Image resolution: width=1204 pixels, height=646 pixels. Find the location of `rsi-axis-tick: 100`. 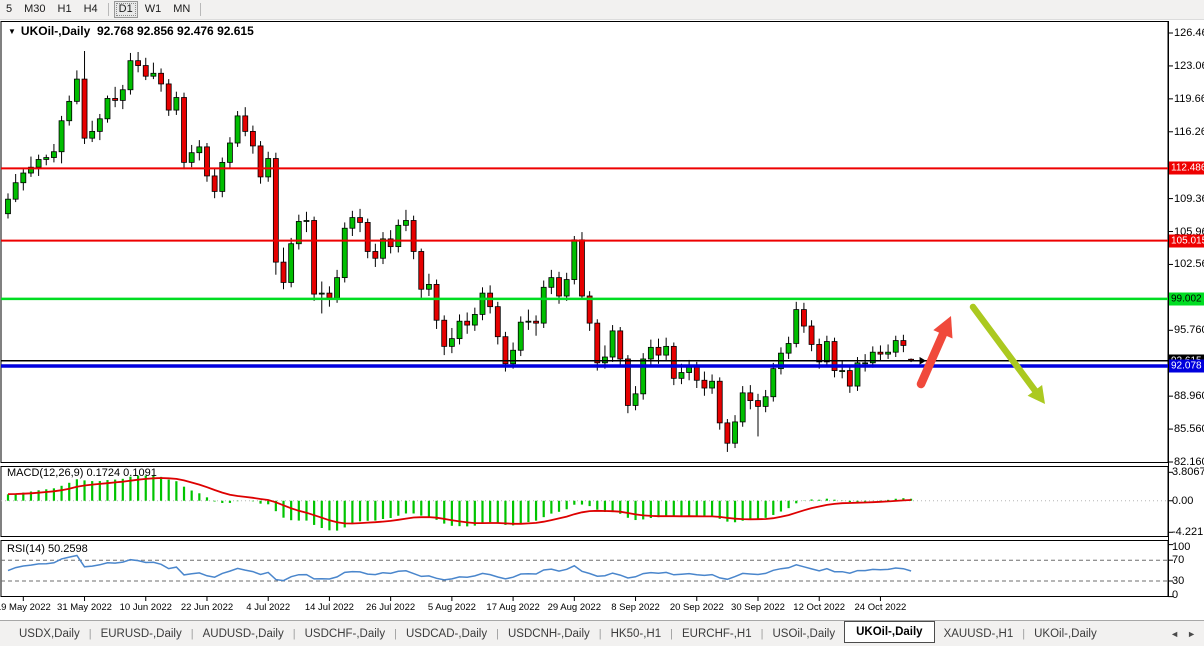

rsi-axis-tick: 100 is located at coordinates (1181, 546).